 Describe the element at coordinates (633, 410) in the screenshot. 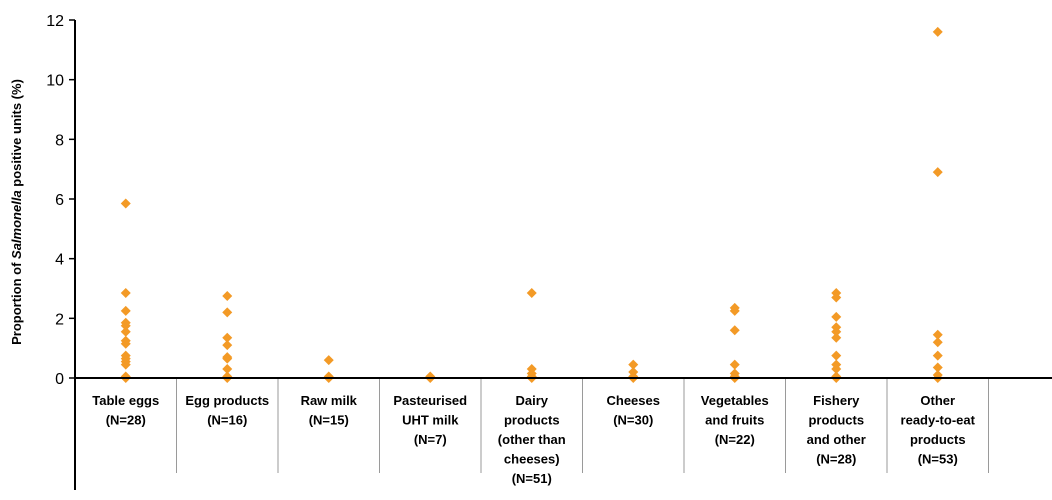

I see `category-label: Cheeses (N=30)` at that location.